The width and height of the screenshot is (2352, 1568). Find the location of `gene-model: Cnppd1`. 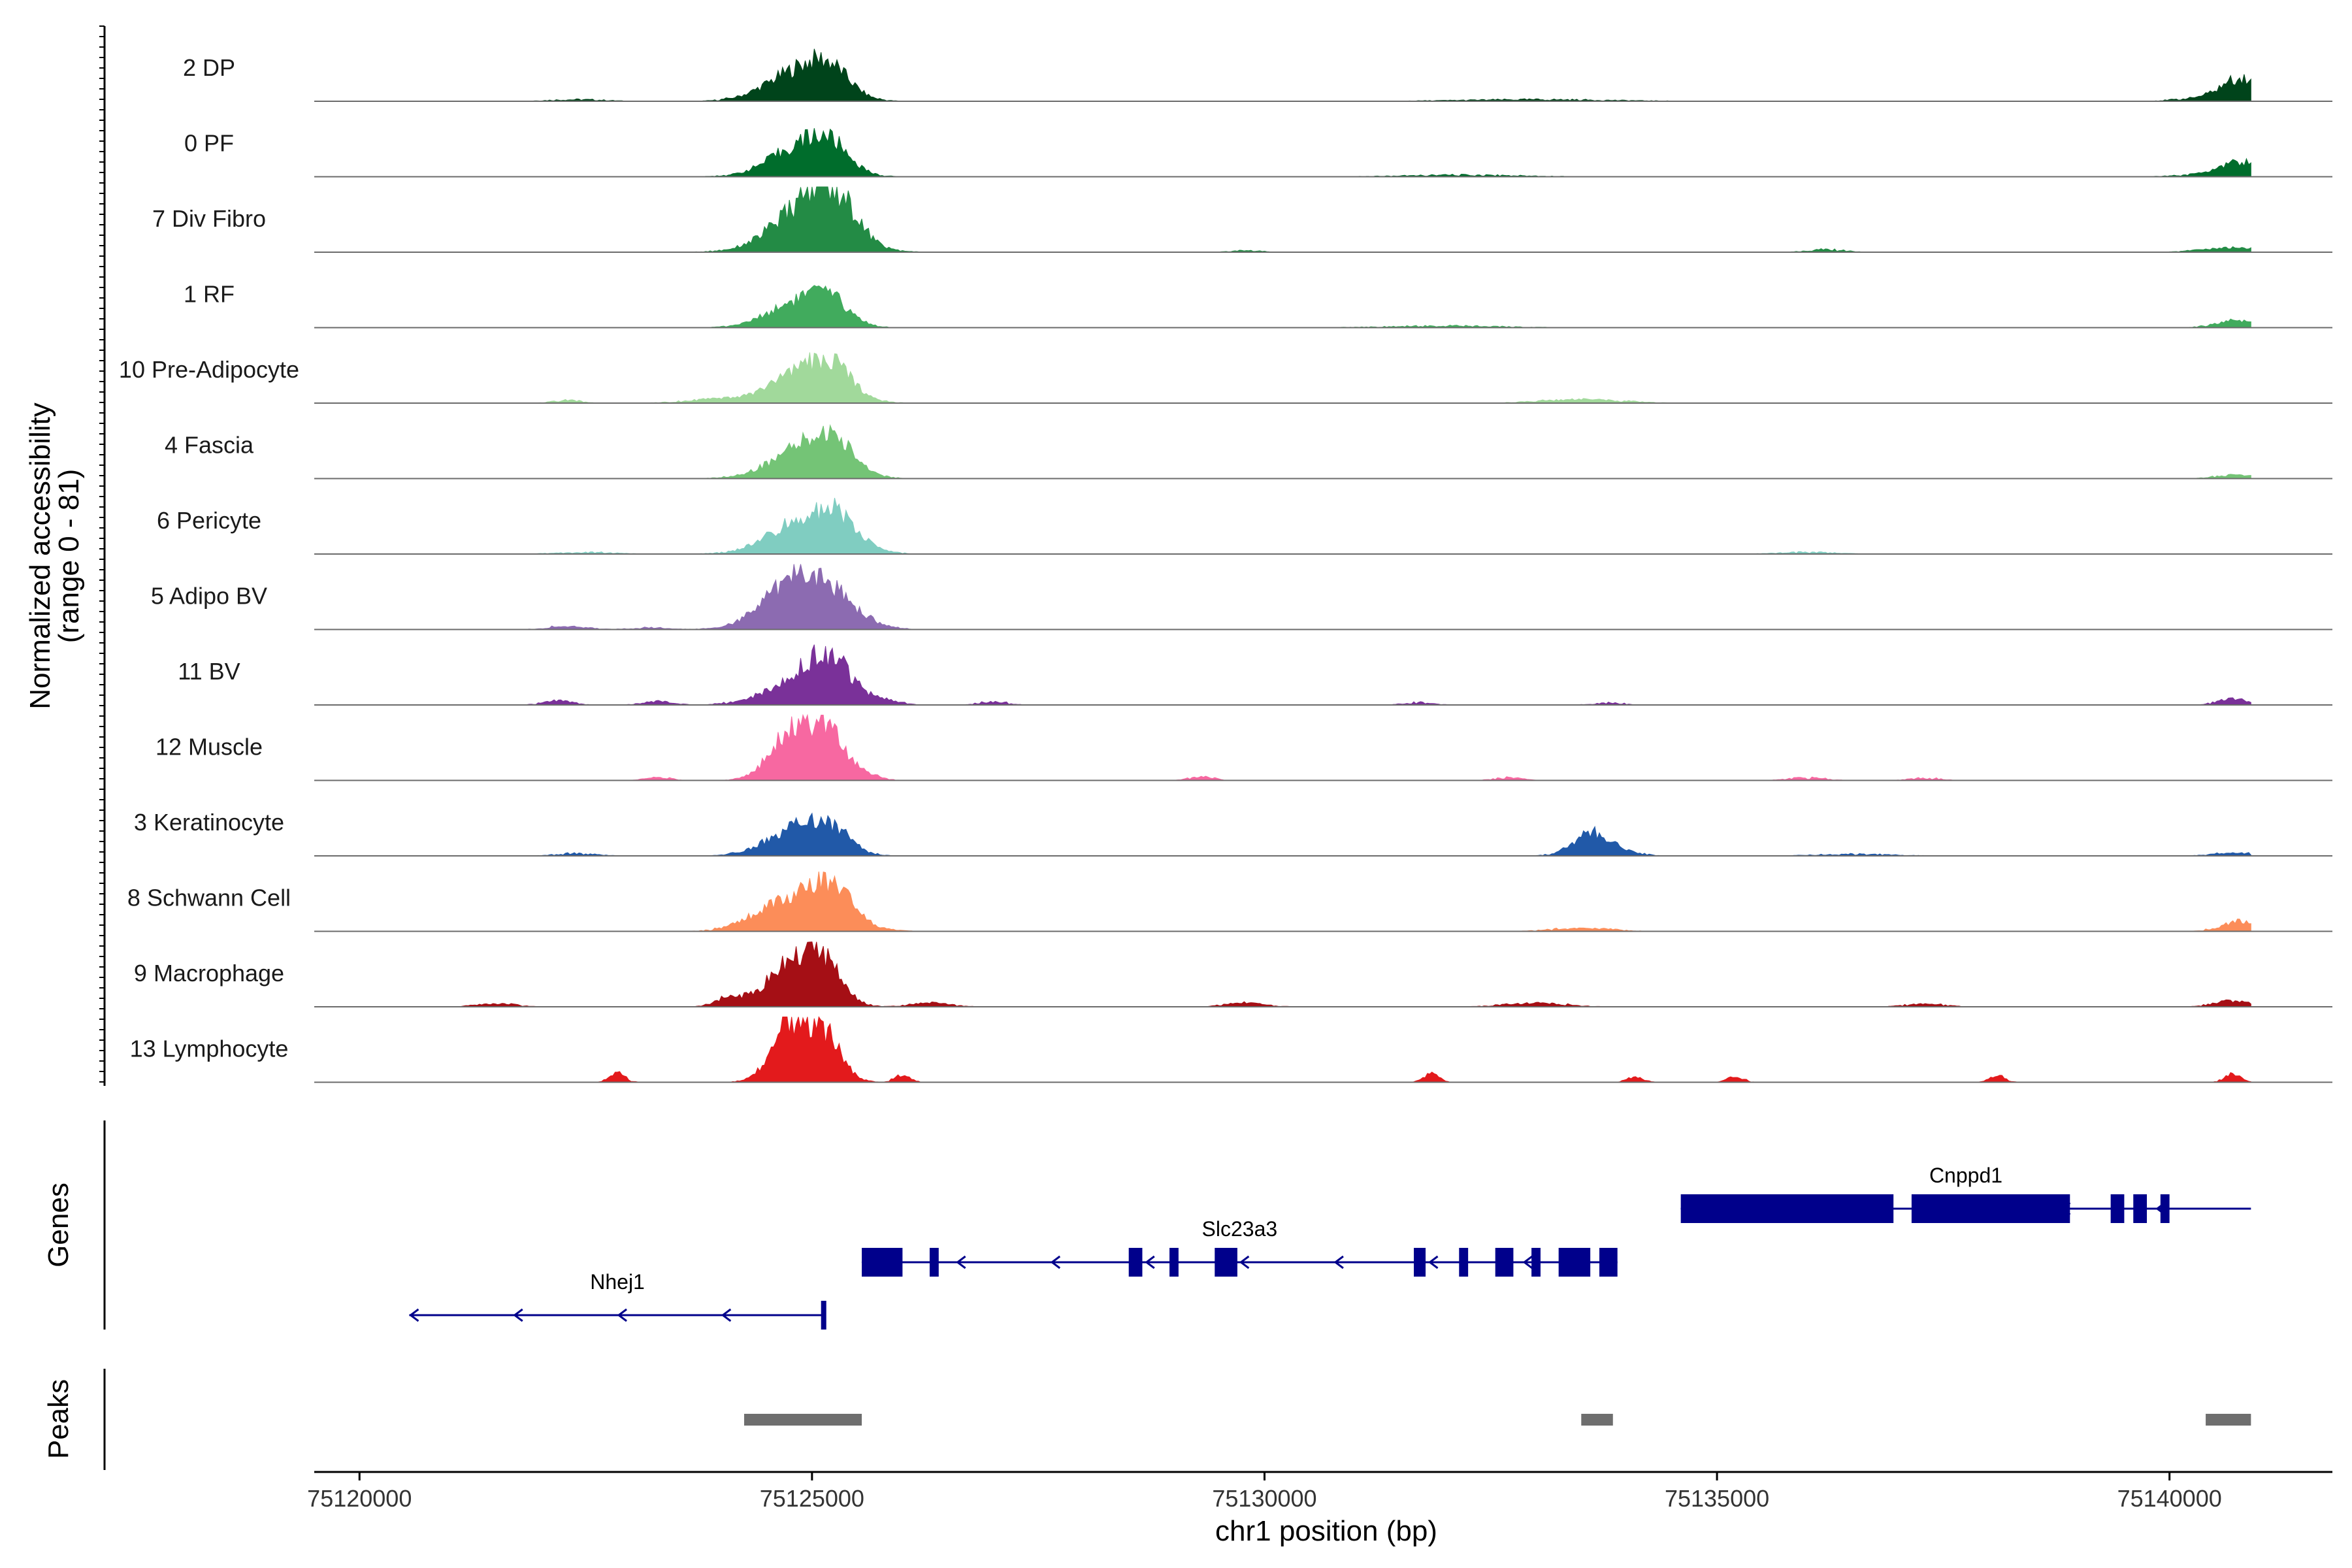

gene-model: Cnppd1 is located at coordinates (1965, 1193).